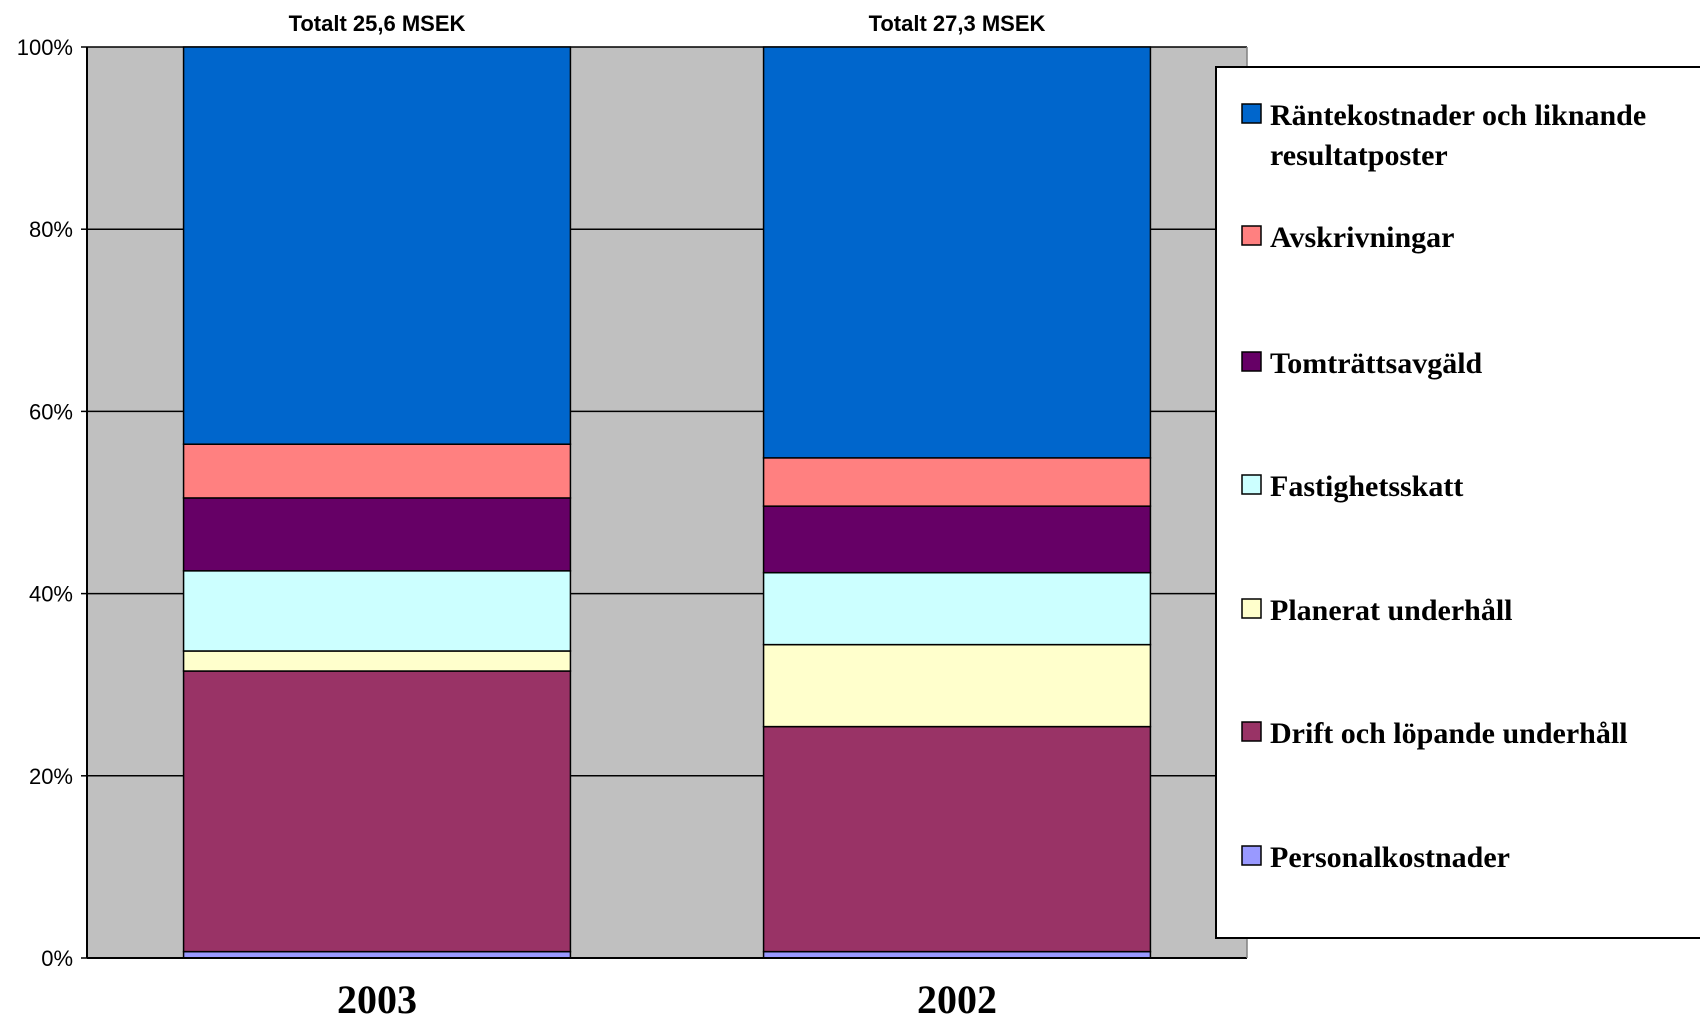 This screenshot has height=1019, width=1700. Describe the element at coordinates (1359, 155) in the screenshot. I see `legend-label: resultatposter` at that location.